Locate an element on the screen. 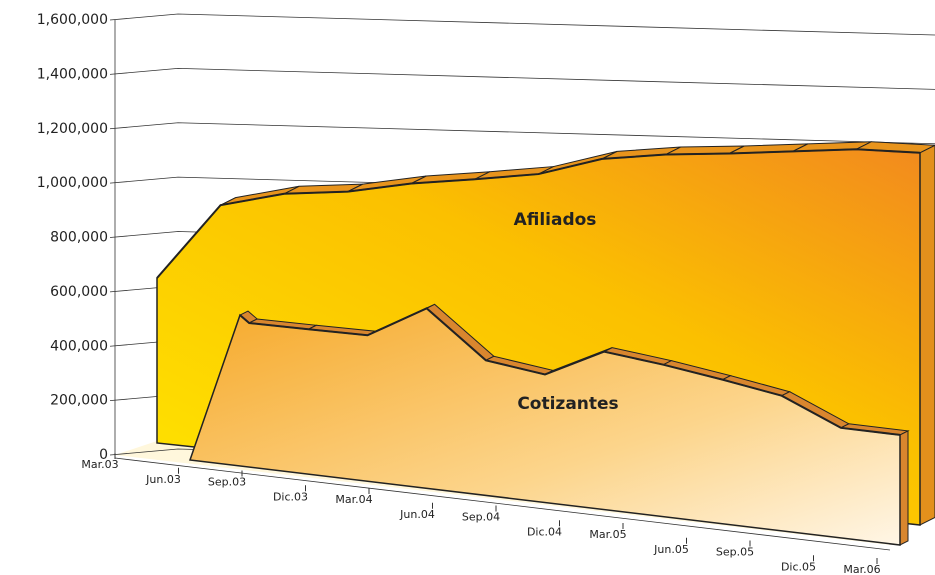 This screenshot has height=575, width=935. x-tick-label: Dic.05 is located at coordinates (798, 566).